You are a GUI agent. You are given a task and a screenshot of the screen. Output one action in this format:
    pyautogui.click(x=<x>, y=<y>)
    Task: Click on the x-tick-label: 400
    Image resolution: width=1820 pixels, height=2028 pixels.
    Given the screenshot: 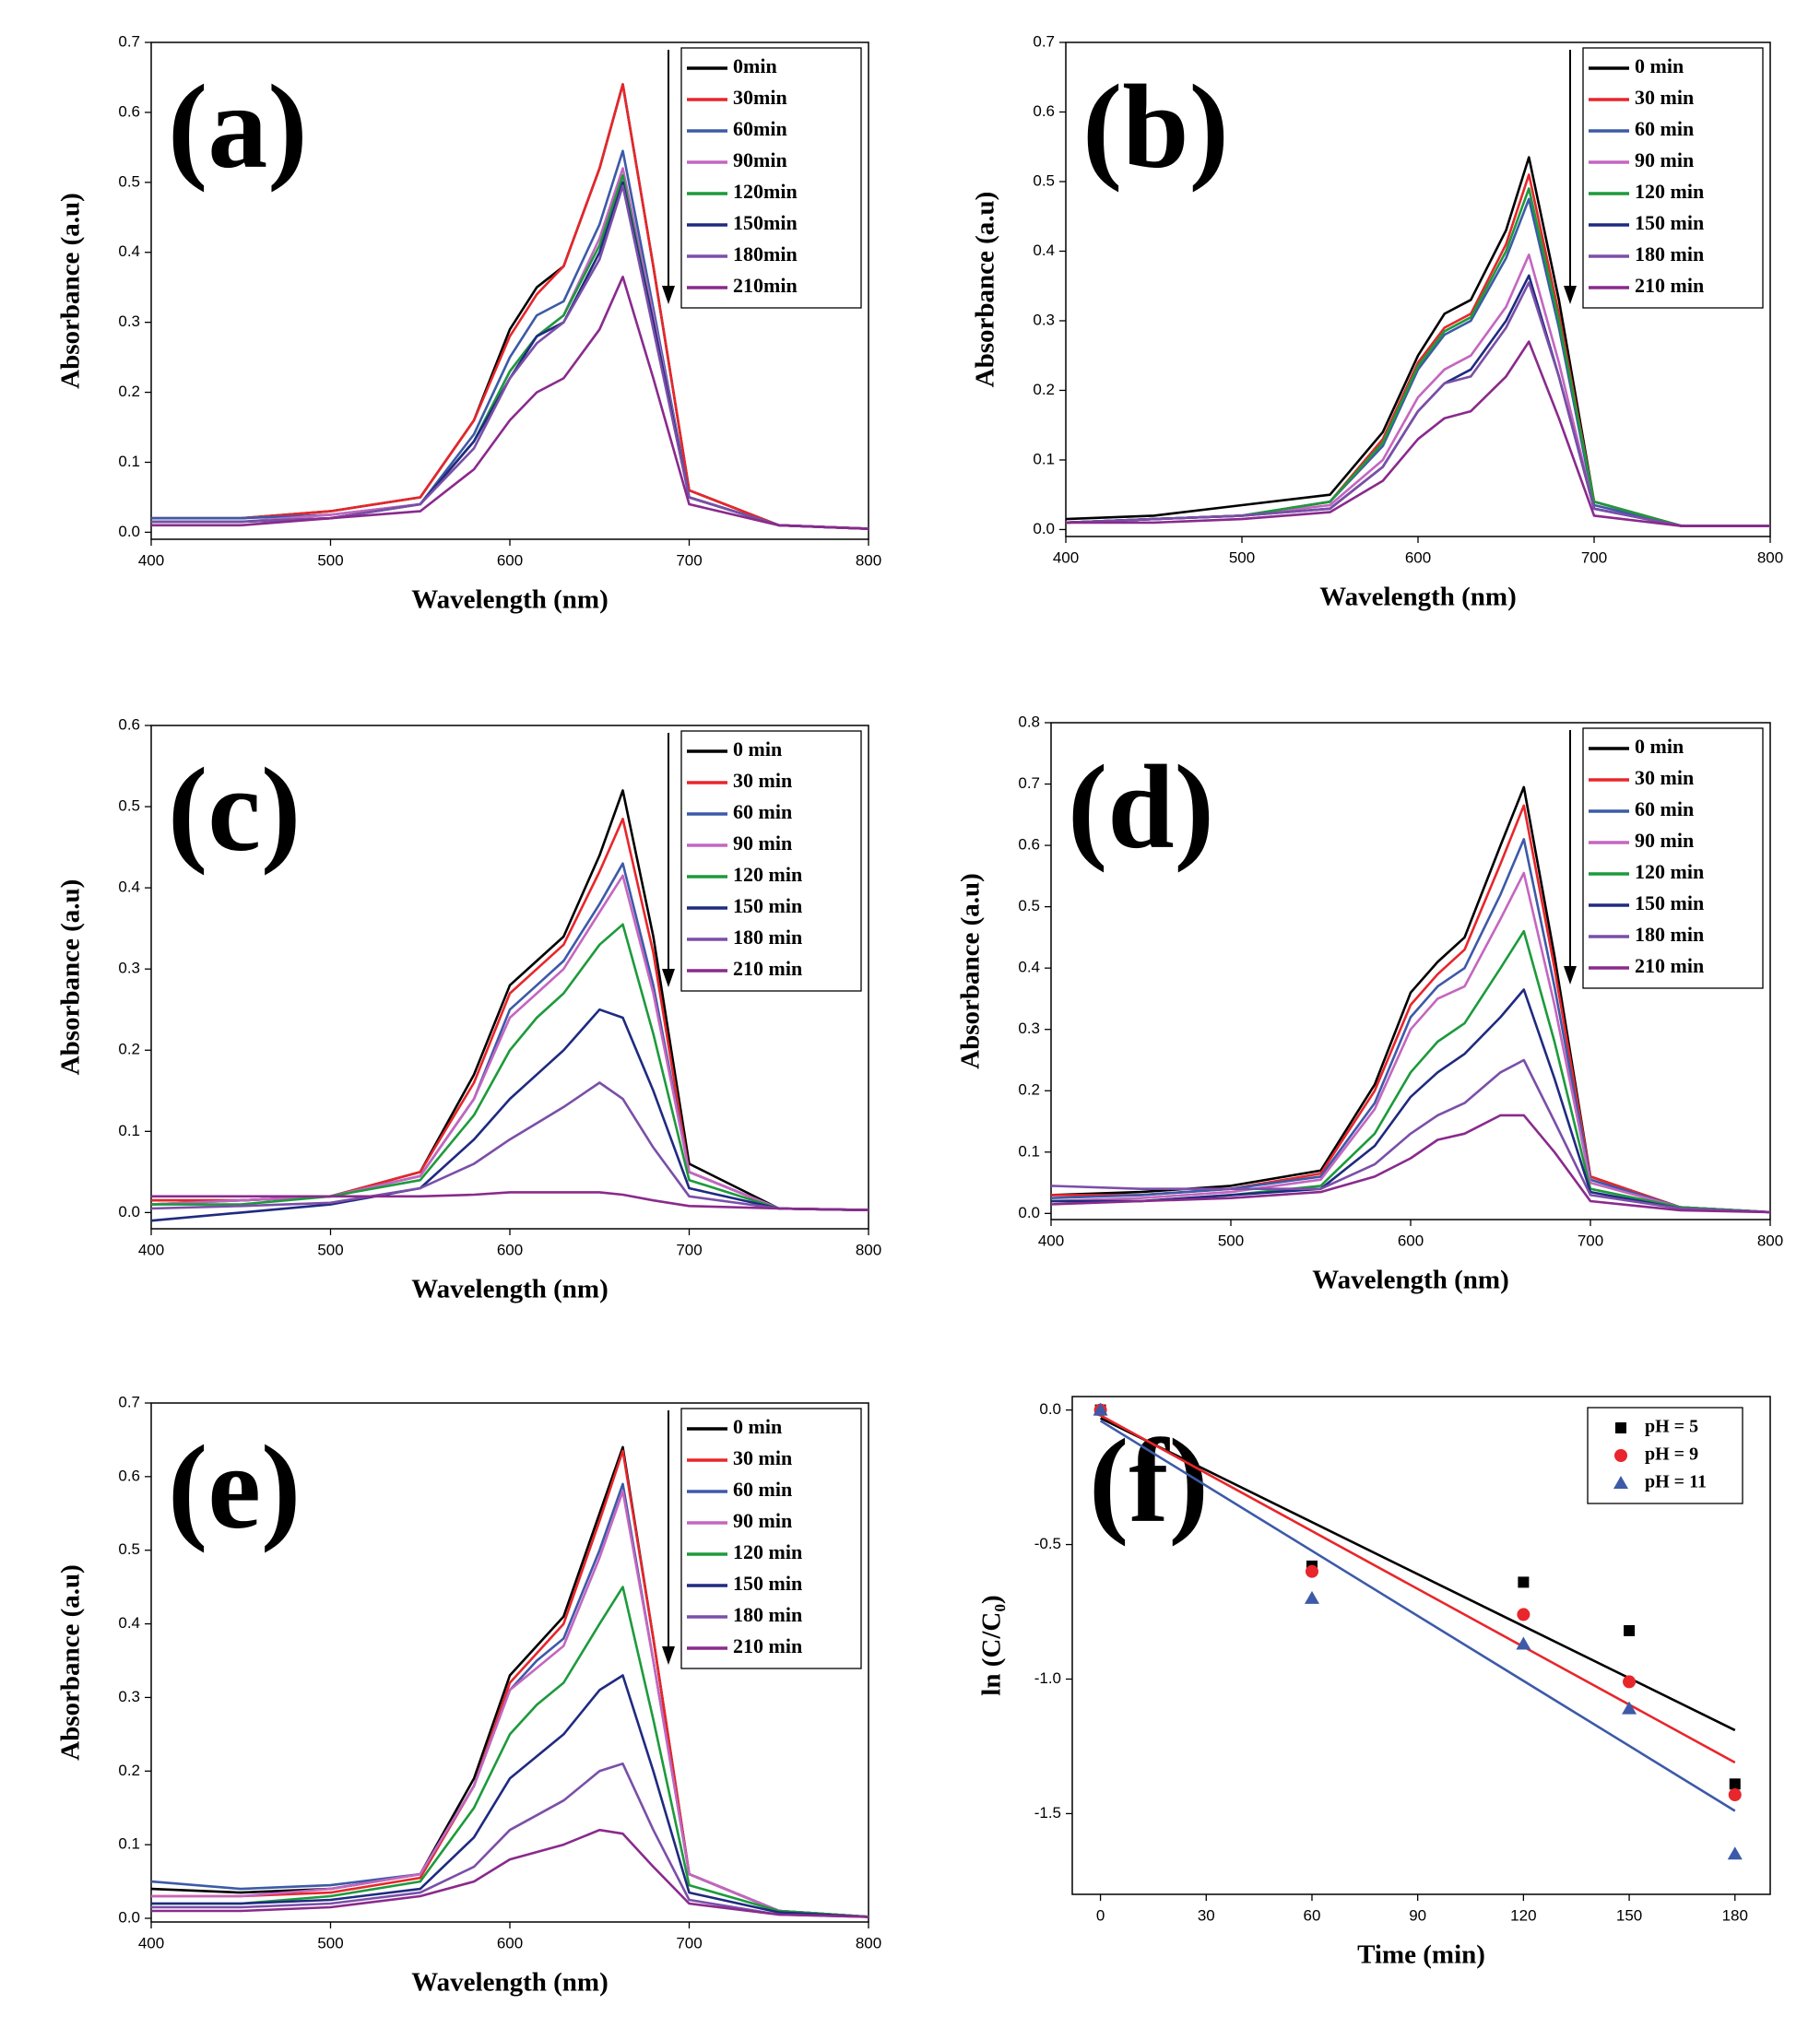 What is the action you would take?
    pyautogui.click(x=1051, y=1240)
    